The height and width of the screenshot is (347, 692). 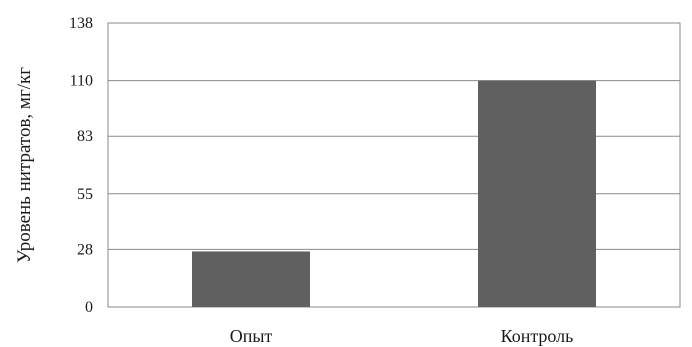 What do you see at coordinates (402, 336) in the screenshot?
I see `x-category-labels: Опыт Контроль` at bounding box center [402, 336].